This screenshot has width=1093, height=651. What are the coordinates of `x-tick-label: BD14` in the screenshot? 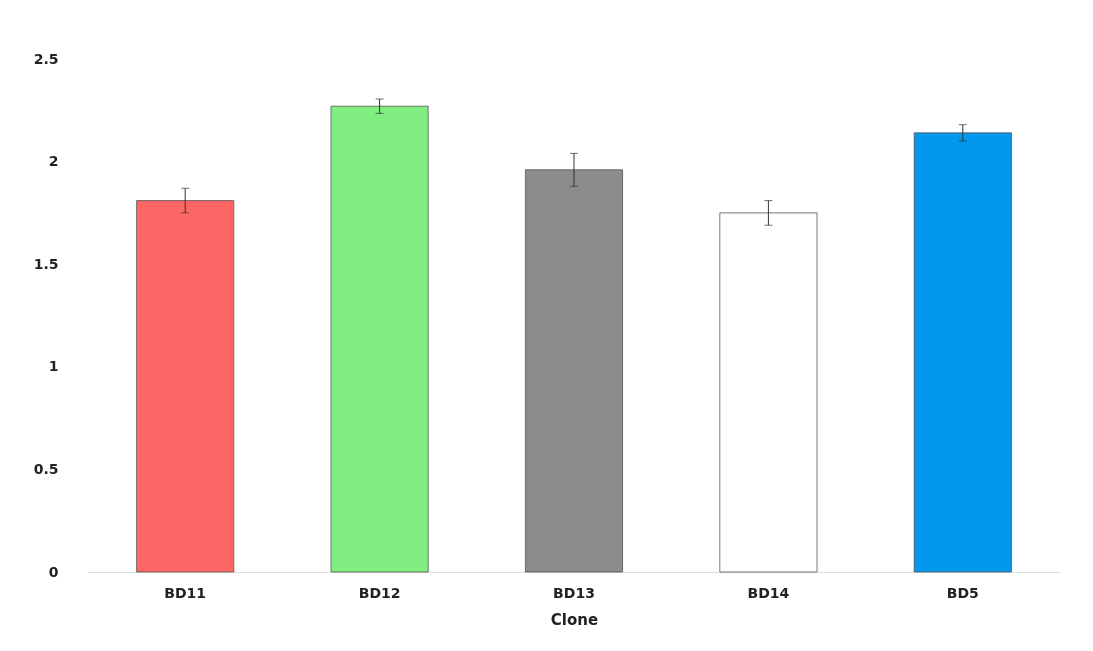 It's located at (768, 592).